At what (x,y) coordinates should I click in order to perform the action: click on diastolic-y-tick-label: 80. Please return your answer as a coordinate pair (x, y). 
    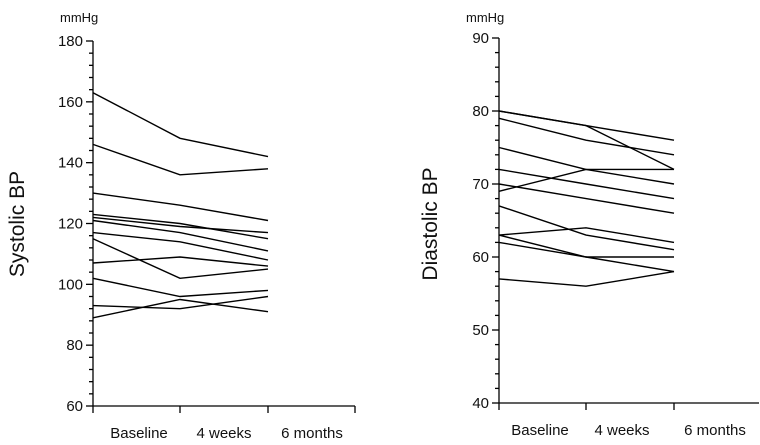
    Looking at the image, I should click on (480, 111).